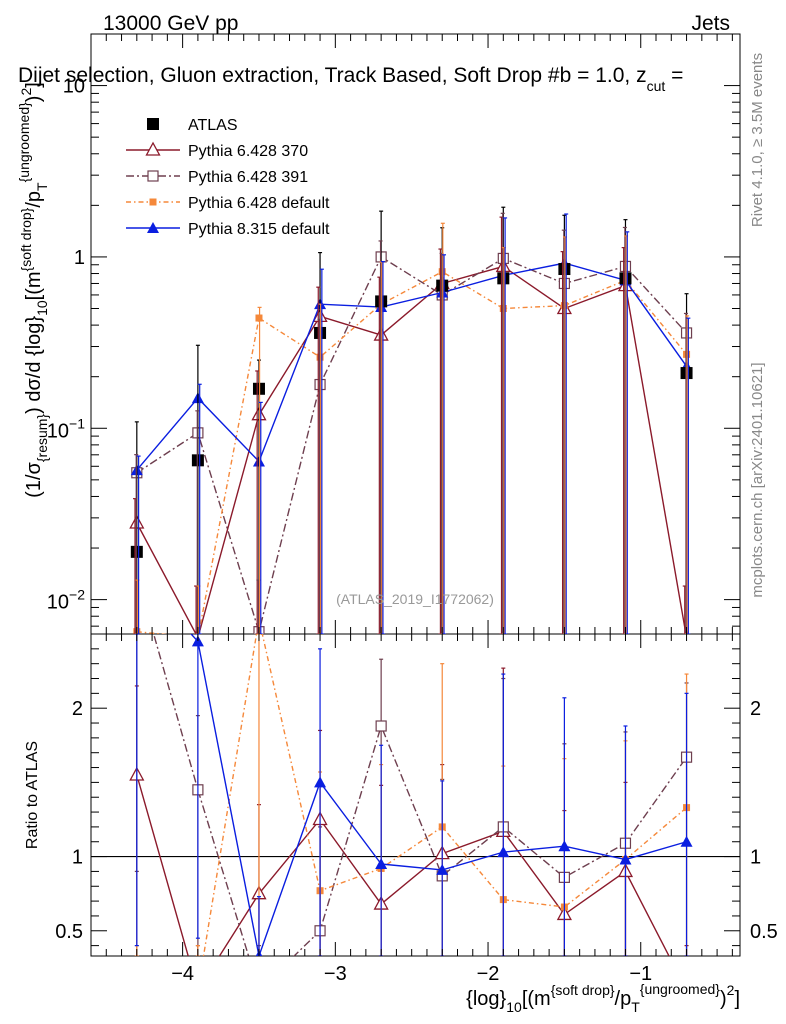  I want to click on legend-label: ATLAS, so click(213, 125).